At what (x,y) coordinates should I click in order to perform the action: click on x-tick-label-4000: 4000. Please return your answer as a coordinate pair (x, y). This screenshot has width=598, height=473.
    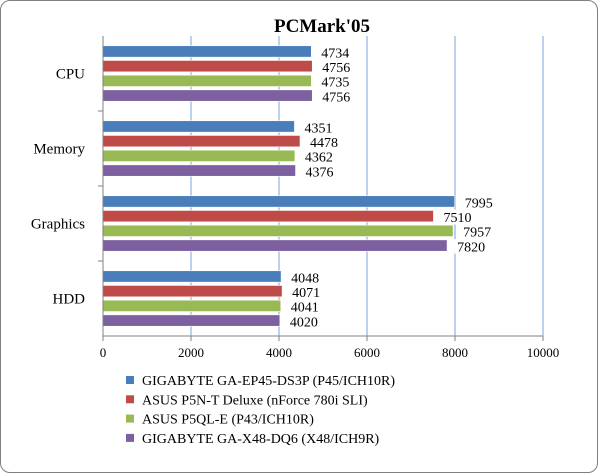
    Looking at the image, I should click on (279, 352).